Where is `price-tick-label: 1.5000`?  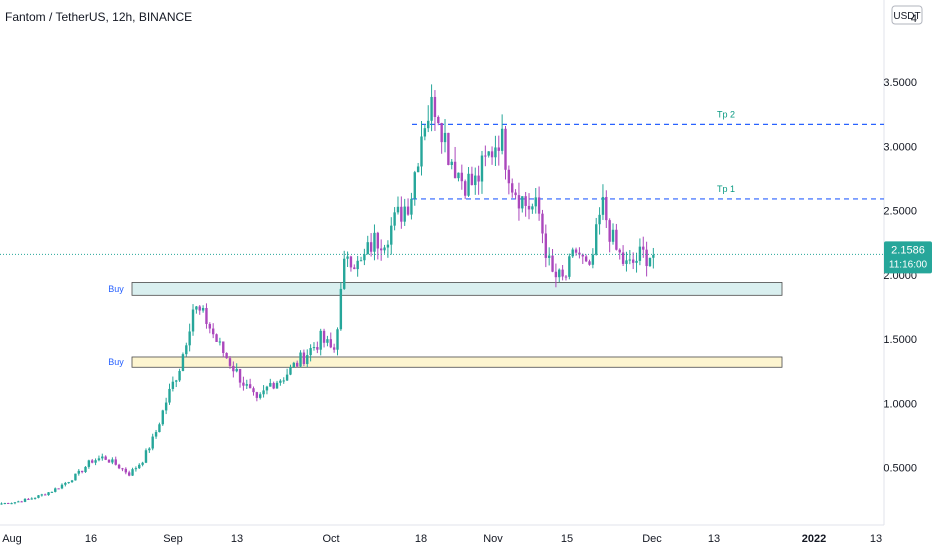 price-tick-label: 1.5000 is located at coordinates (900, 340).